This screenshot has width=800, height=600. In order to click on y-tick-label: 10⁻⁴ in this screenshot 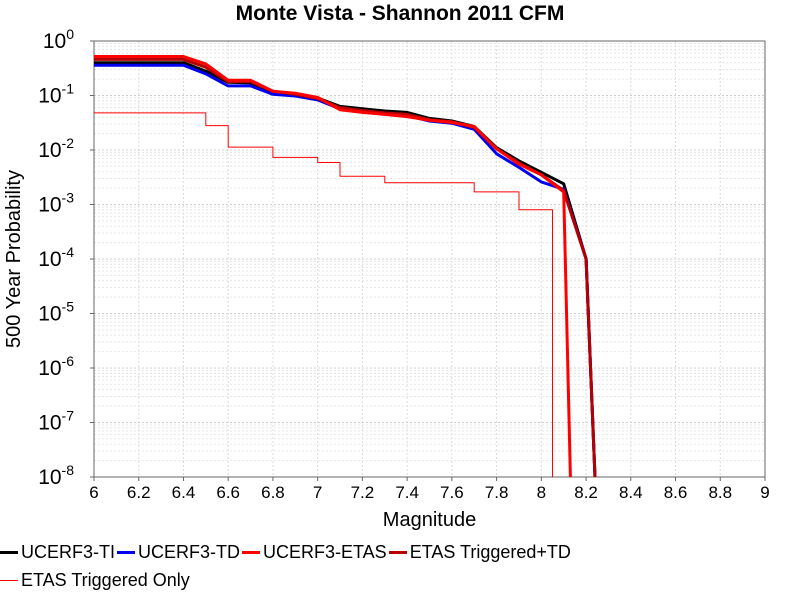, I will do `click(56, 257)`.